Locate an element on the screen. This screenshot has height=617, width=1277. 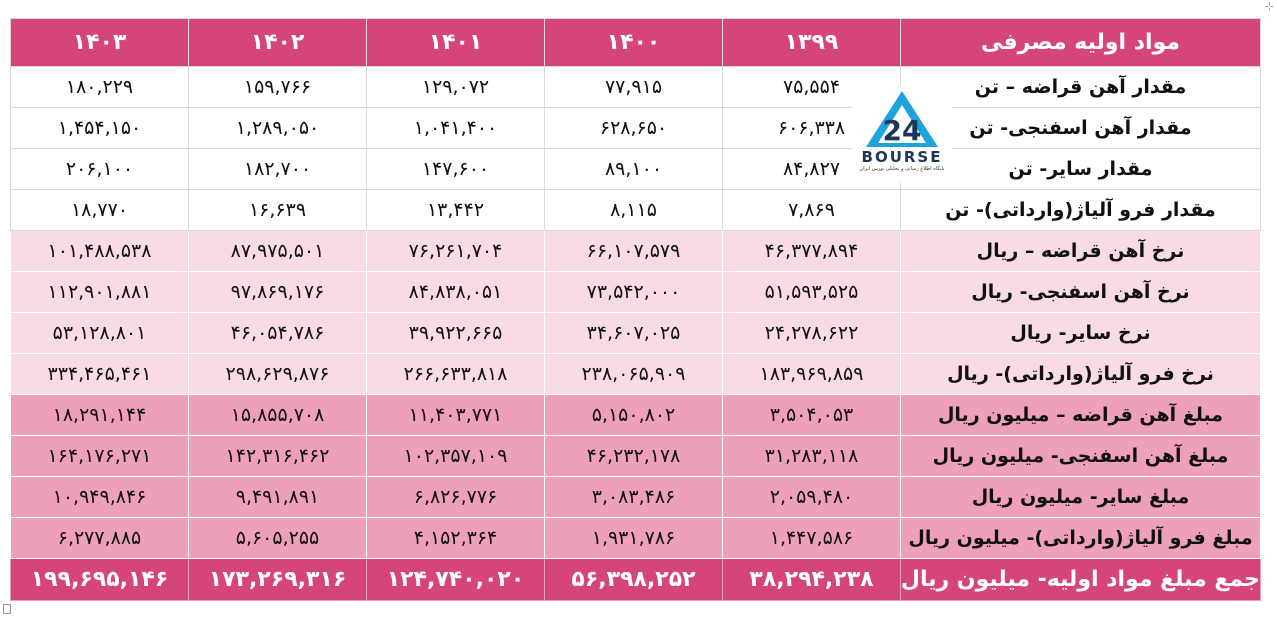
total-cell: ۱۹۹,۶۹۵,۱۴۶ is located at coordinates (99, 579).